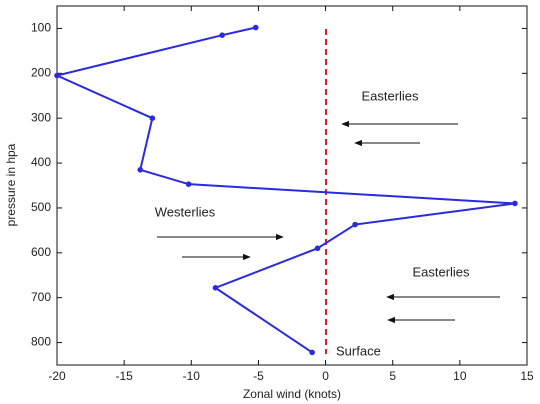 The height and width of the screenshot is (404, 540). Describe the element at coordinates (392, 376) in the screenshot. I see `x-tick-label: 5` at that location.